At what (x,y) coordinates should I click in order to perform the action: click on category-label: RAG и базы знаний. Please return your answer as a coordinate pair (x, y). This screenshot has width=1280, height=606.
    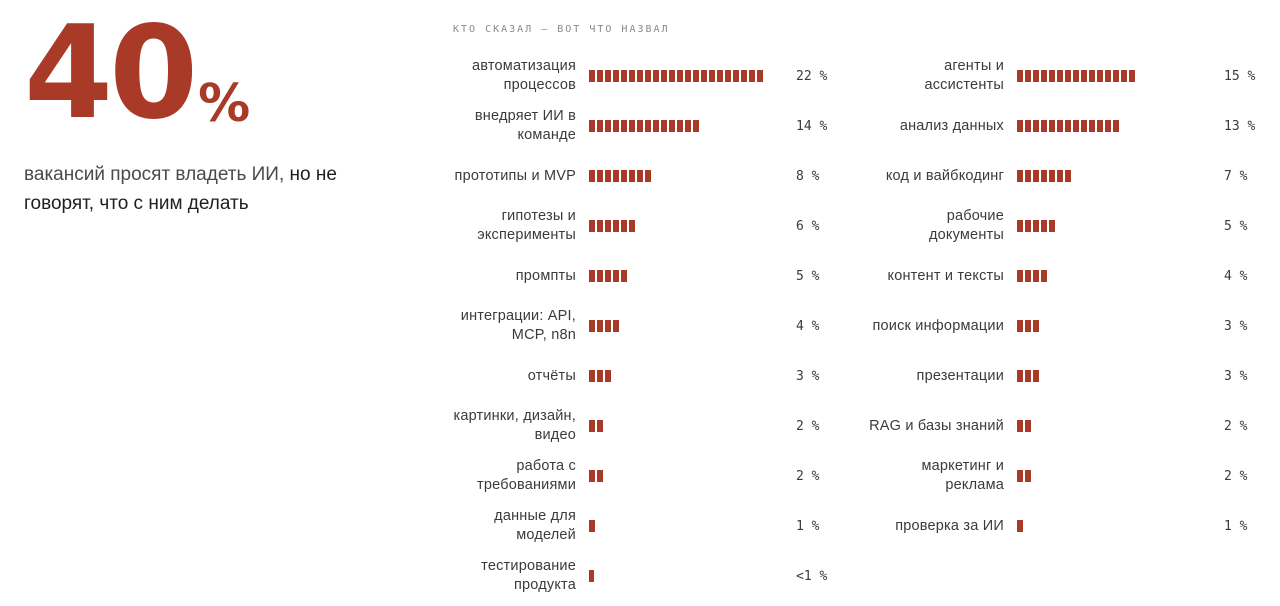
    Looking at the image, I should click on (936, 425).